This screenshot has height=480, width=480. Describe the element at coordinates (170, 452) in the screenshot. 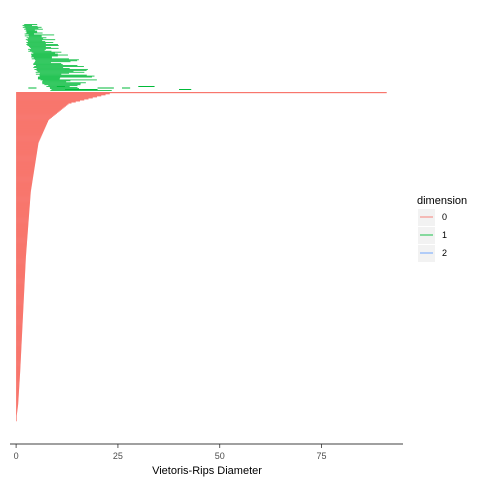

I see `x-axis-ticks: 0 25 50 75` at that location.